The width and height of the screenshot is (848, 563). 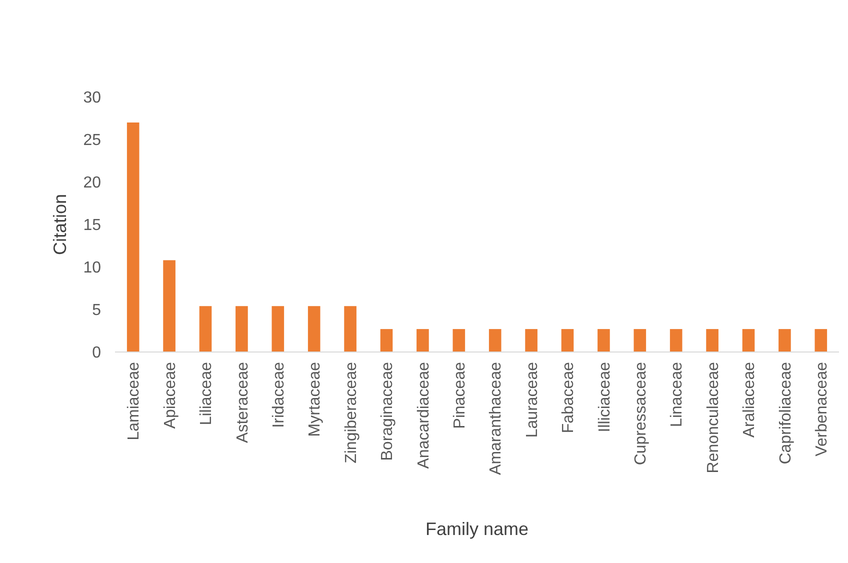 I want to click on x-tick-label: Renonculaceae, so click(x=713, y=418).